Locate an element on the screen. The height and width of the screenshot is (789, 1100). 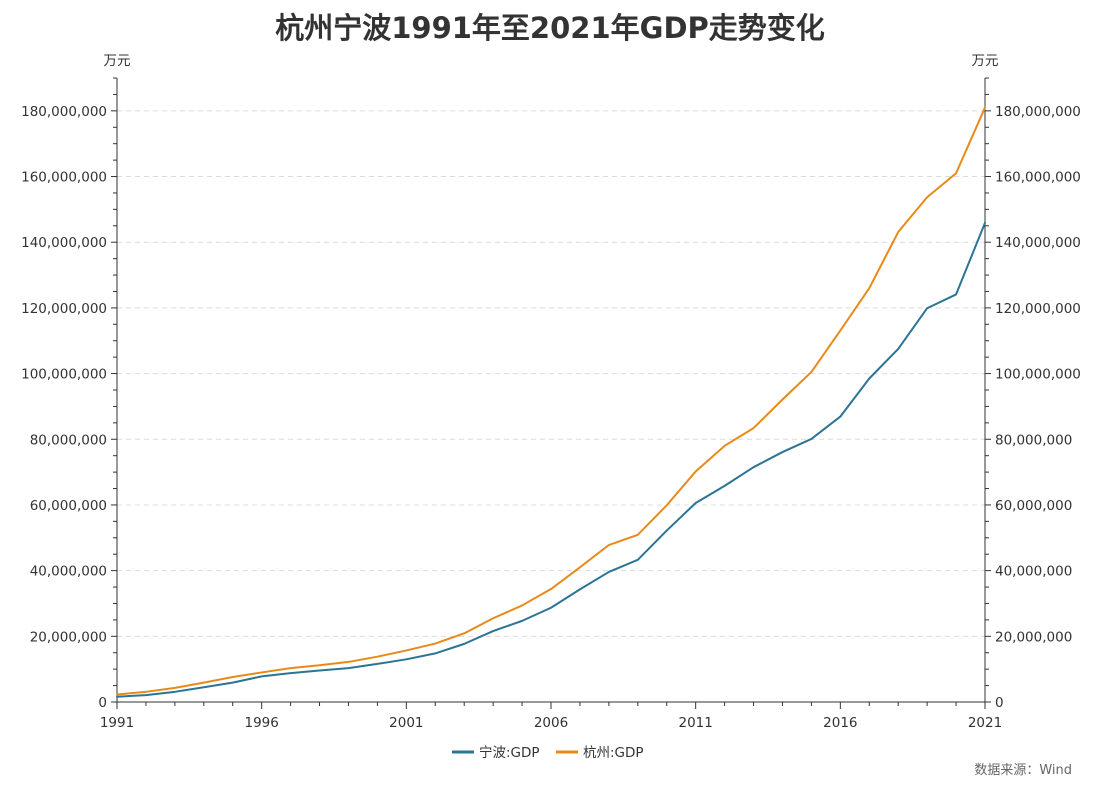
y-tick-label-right: 160,000,000 is located at coordinates (1038, 178).